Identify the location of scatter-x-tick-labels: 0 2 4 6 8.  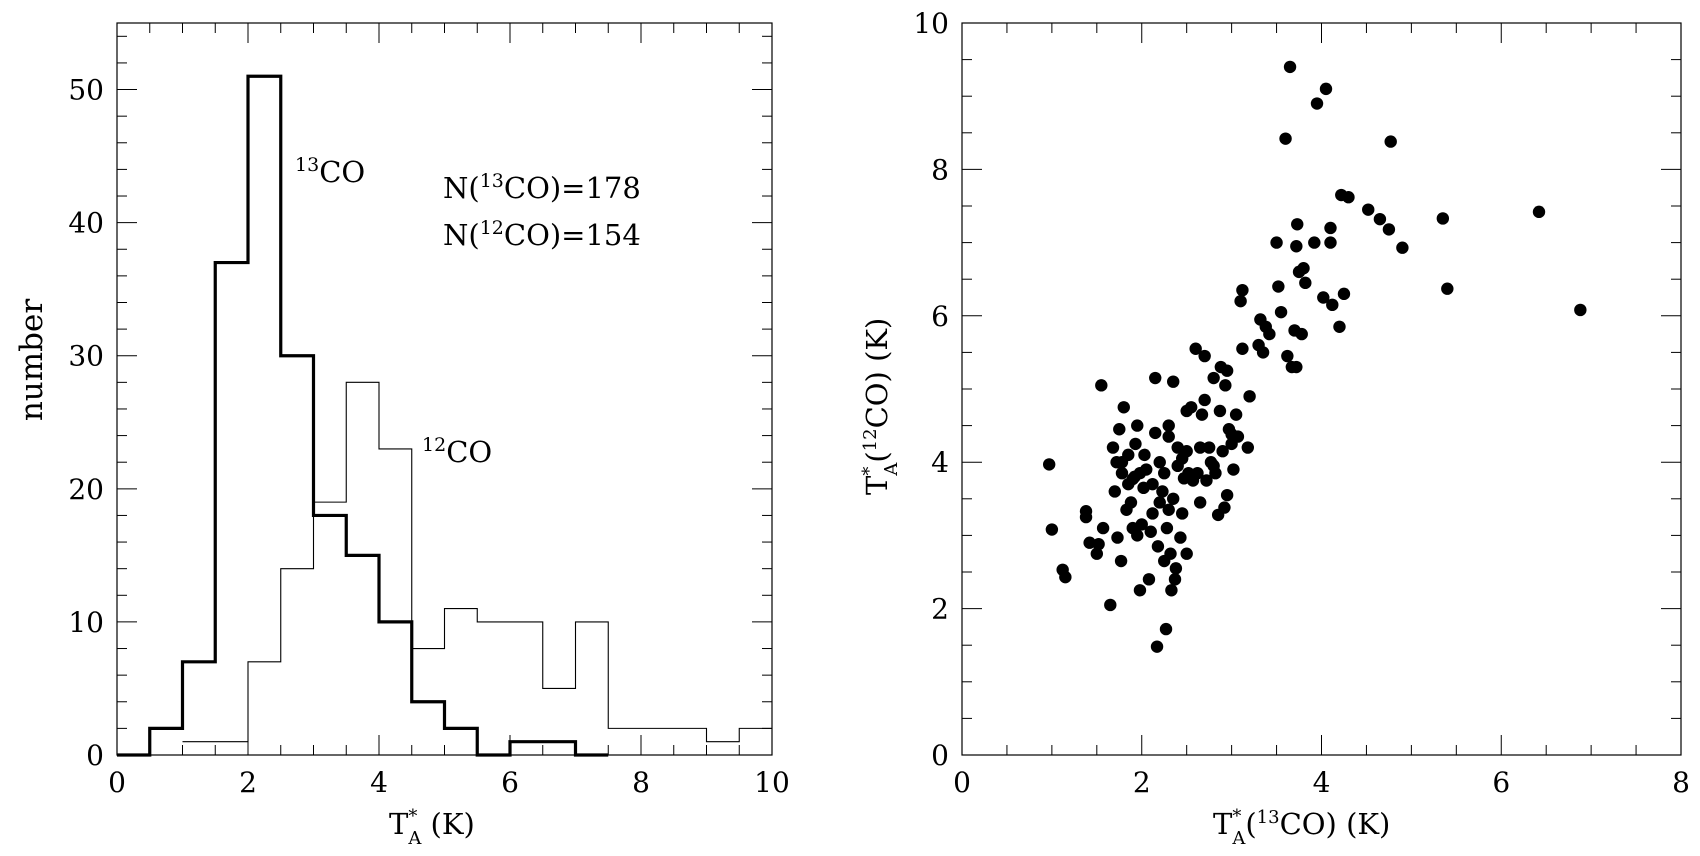
(1321, 782).